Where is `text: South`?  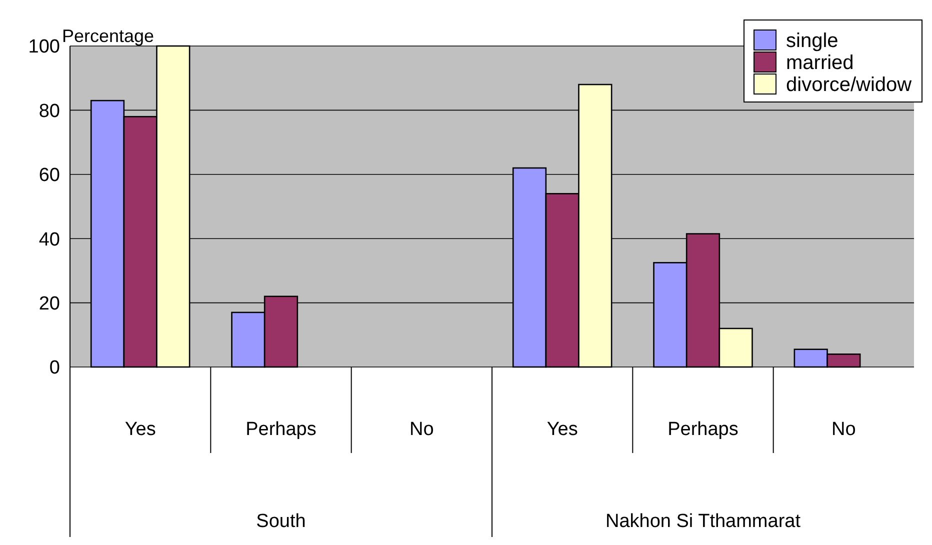 text: South is located at coordinates (281, 521).